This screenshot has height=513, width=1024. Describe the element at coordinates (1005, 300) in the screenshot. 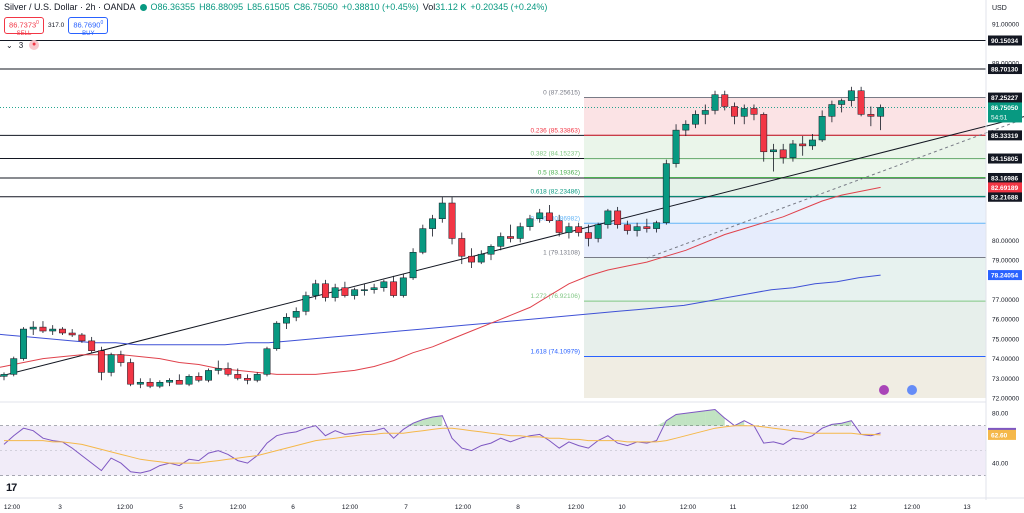

I see `price-tick-label: 77.00000` at that location.